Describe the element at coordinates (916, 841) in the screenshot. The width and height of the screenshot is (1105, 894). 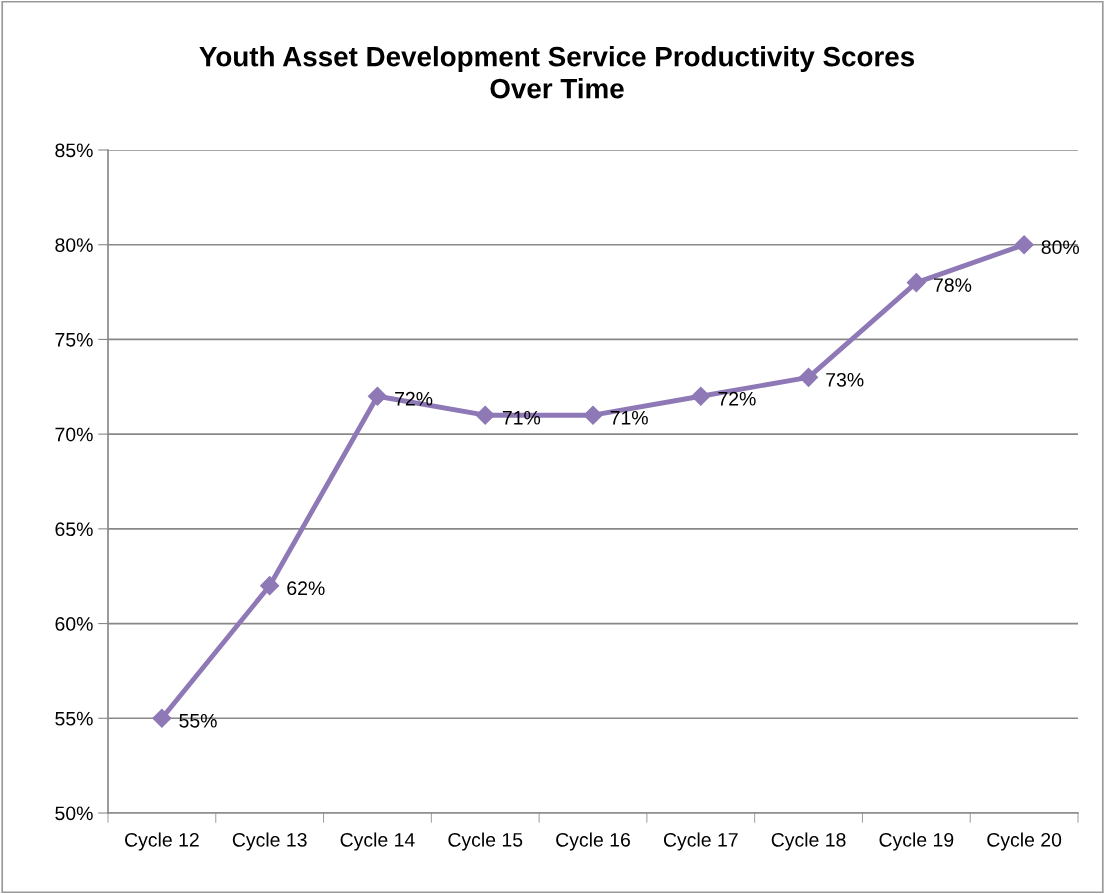
I see `x-tick-label: Cycle 19` at that location.